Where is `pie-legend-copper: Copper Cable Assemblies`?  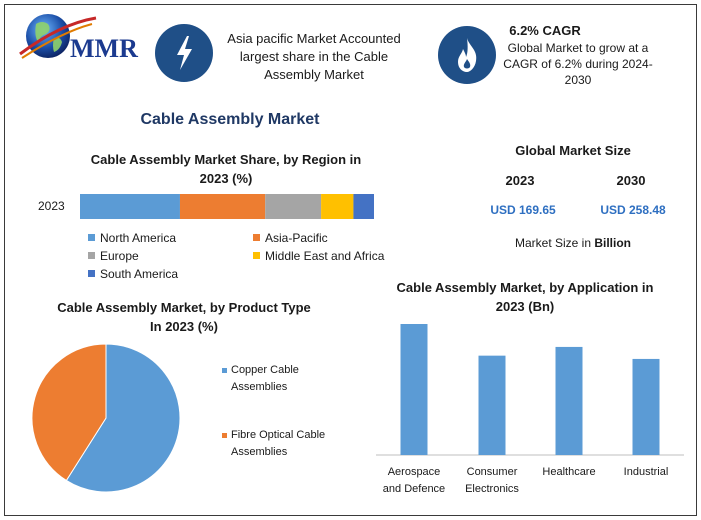
pie-legend-copper: Copper Cable Assemblies is located at coordinates (271, 379).